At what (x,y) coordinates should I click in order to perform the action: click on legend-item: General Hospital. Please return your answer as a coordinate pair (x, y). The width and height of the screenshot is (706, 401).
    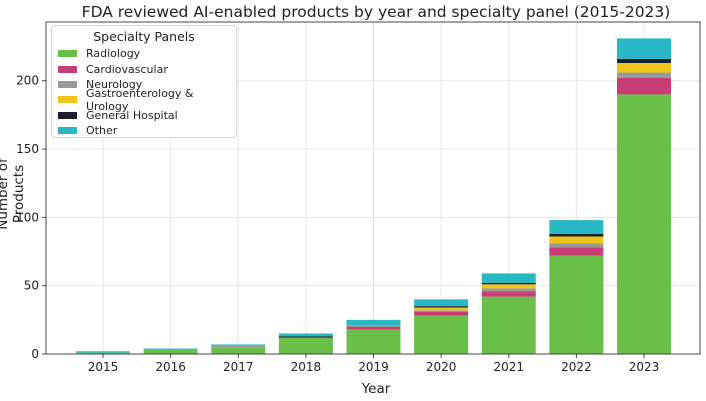
    Looking at the image, I should click on (144, 115).